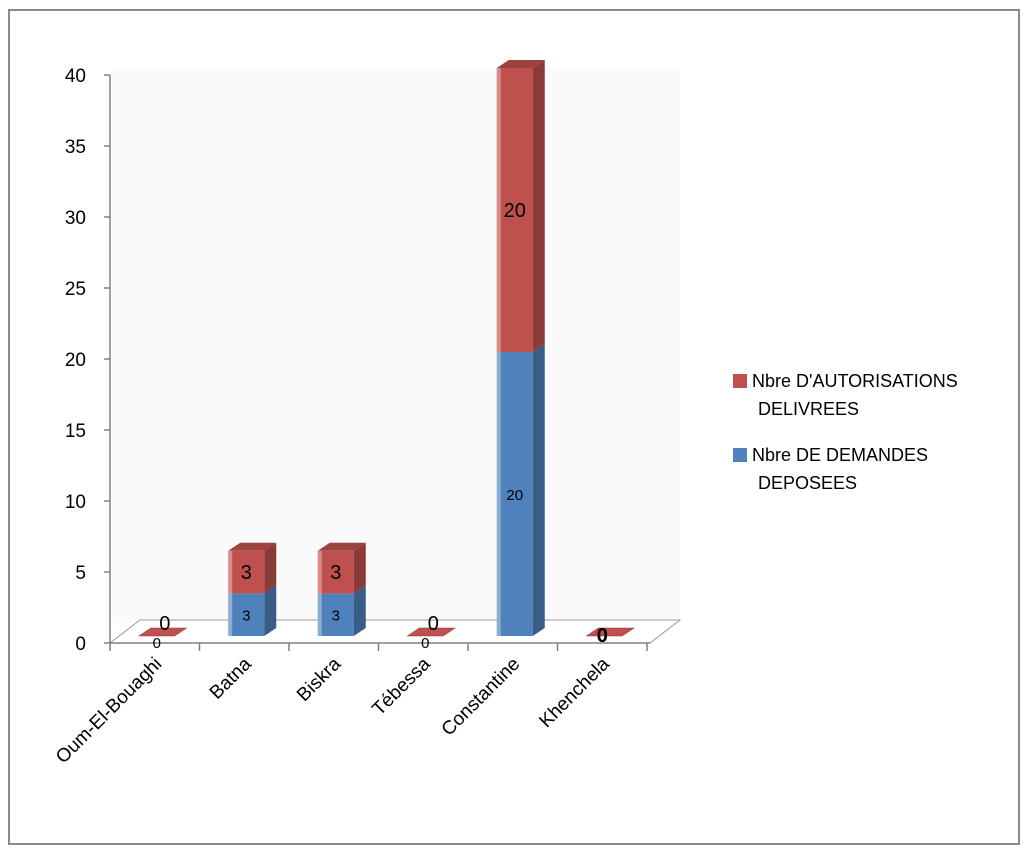 The height and width of the screenshot is (850, 1027). What do you see at coordinates (75, 431) in the screenshot?
I see `y-tick-label: 15` at bounding box center [75, 431].